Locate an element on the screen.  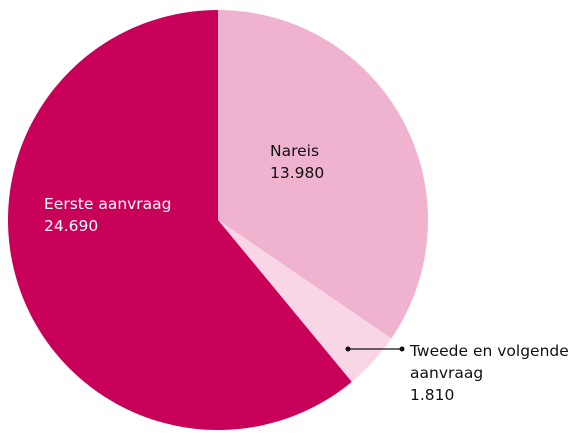
category-name: Tweede en volgende aanvraag is located at coordinates (489, 362).